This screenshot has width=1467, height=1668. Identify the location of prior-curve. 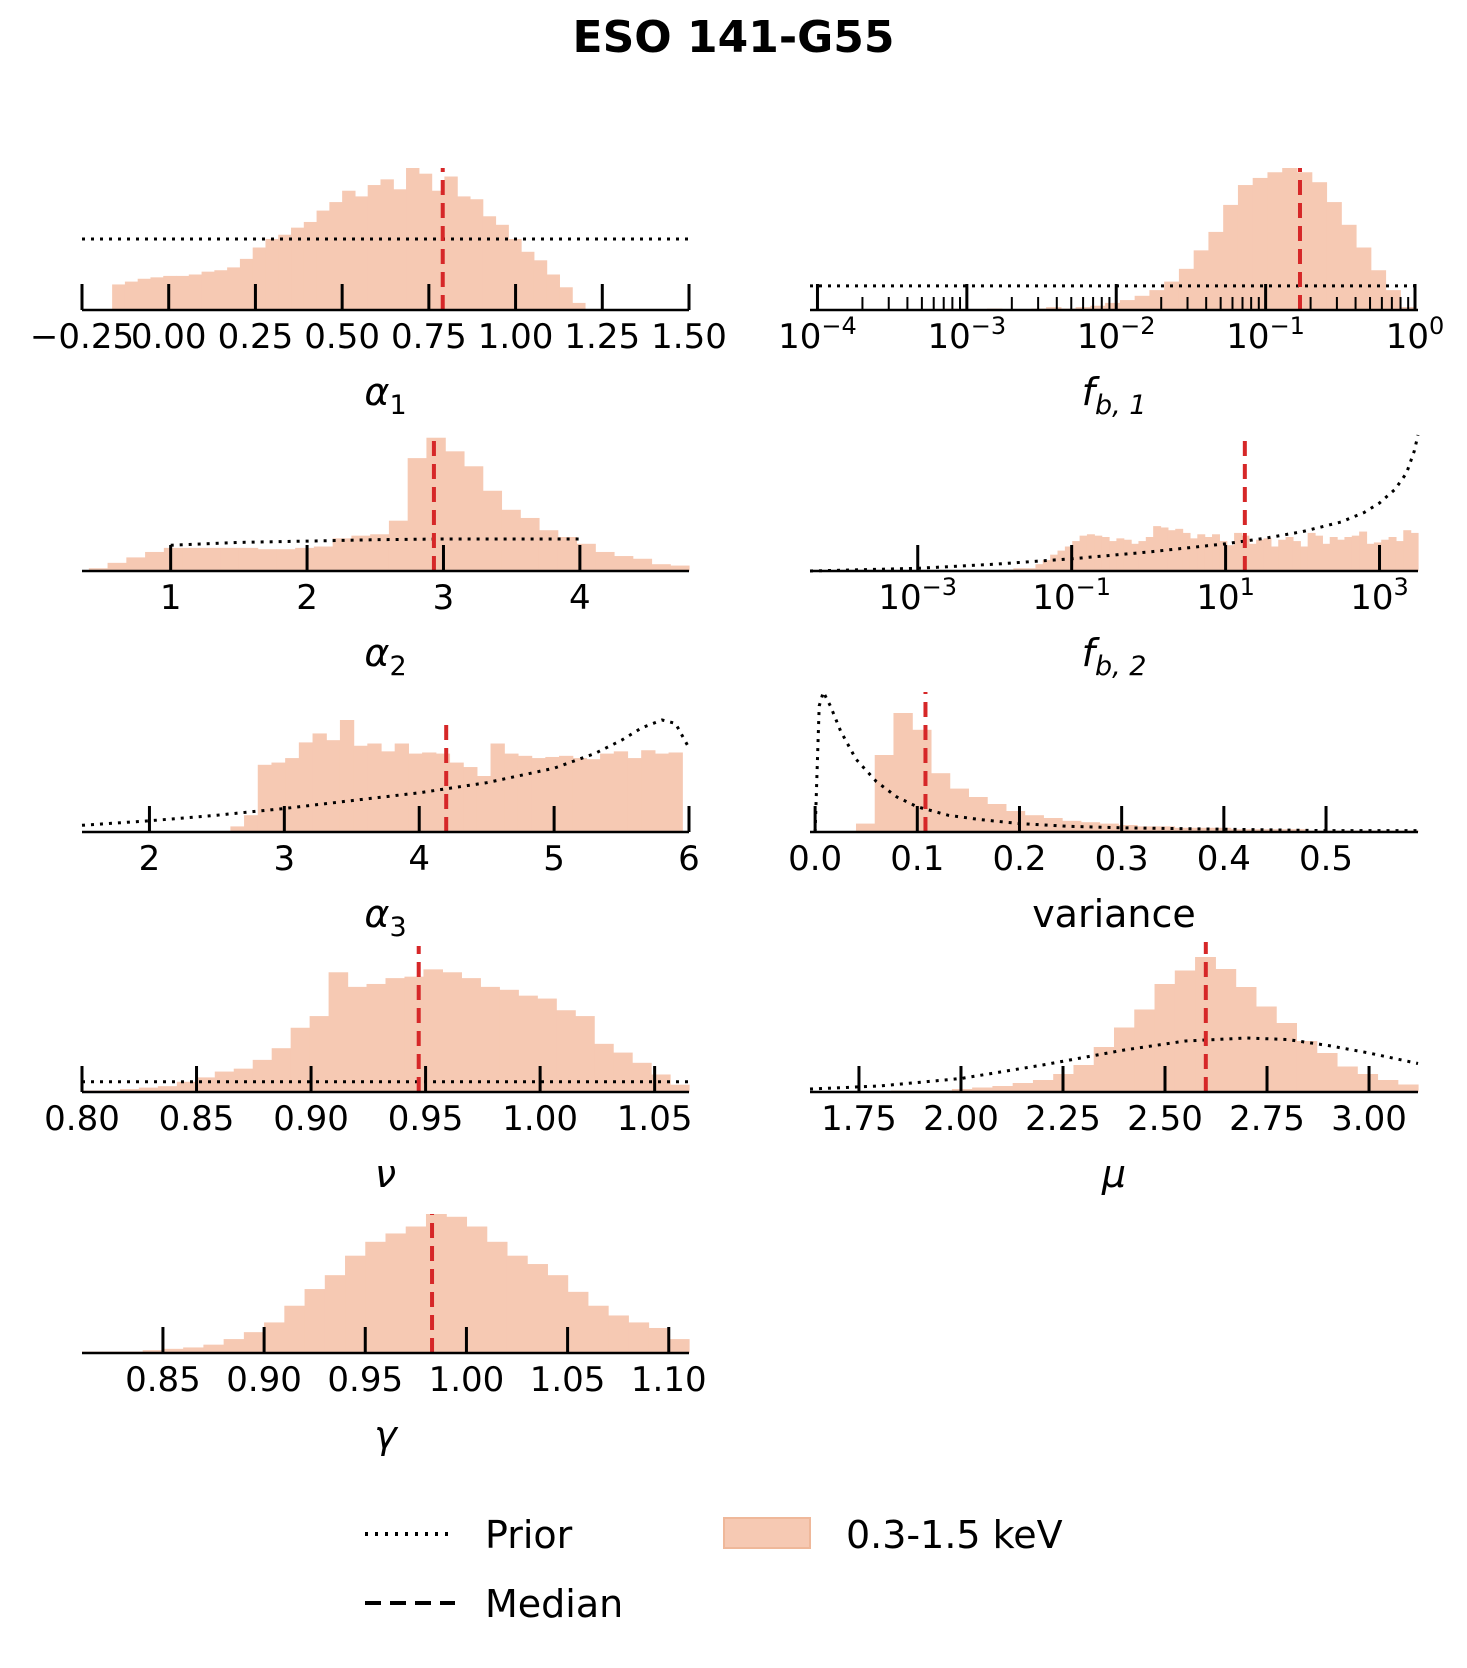
(386, 772).